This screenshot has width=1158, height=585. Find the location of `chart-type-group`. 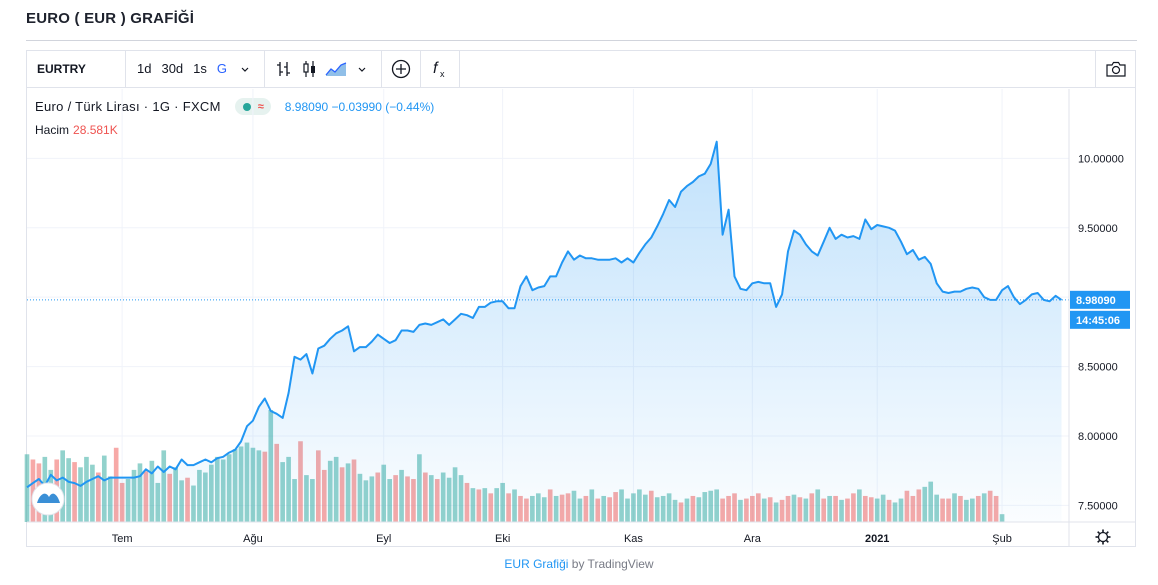

chart-type-group is located at coordinates (324, 68).